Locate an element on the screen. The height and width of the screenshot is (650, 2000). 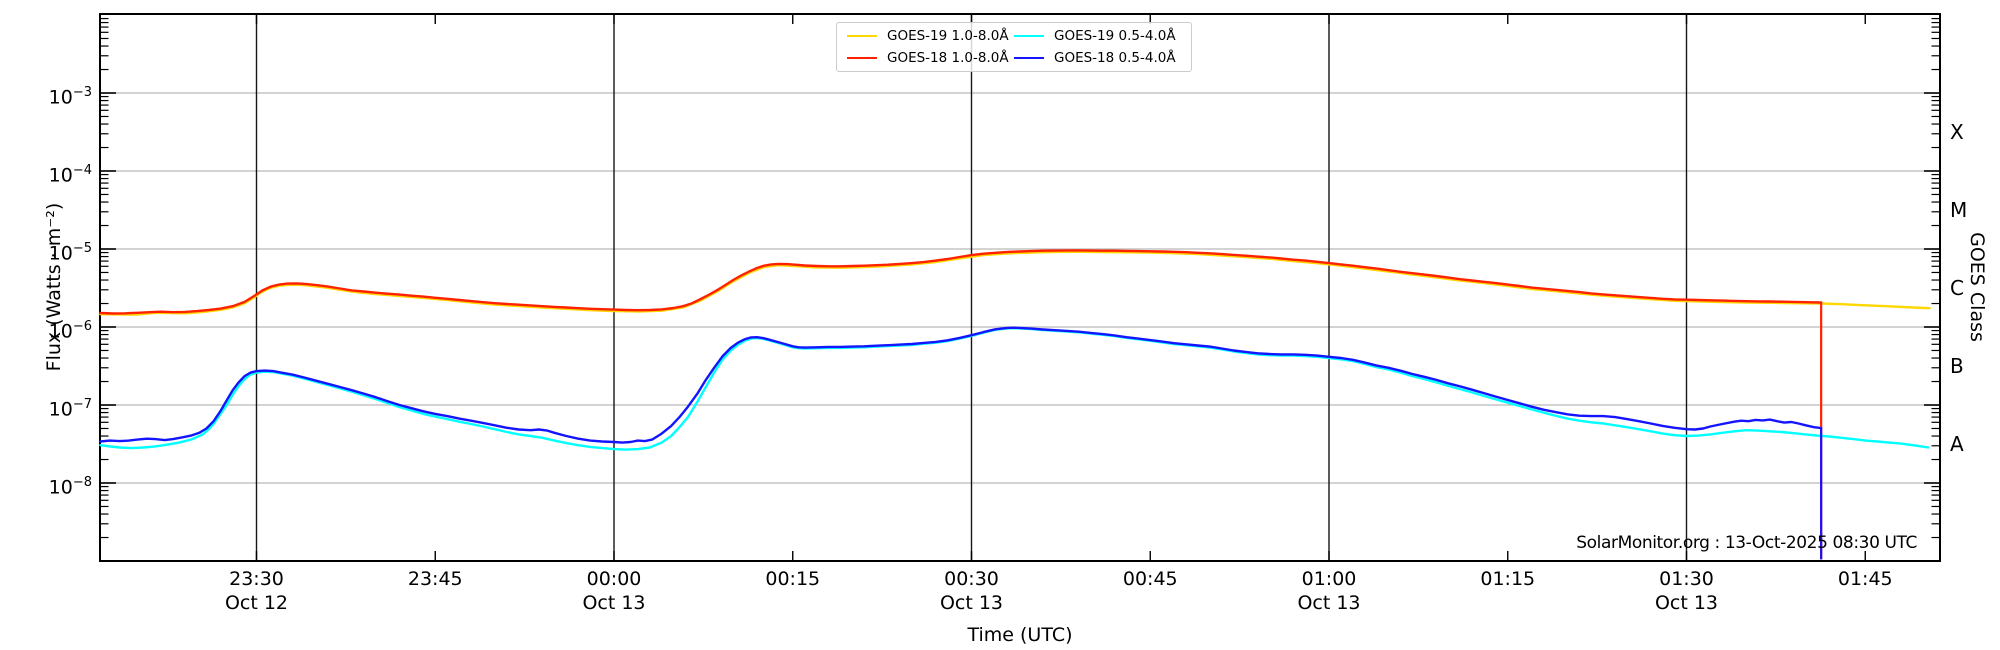
legend-entry-goes19-short: GOES-19 0.5-4.0Å is located at coordinates (1097, 36).